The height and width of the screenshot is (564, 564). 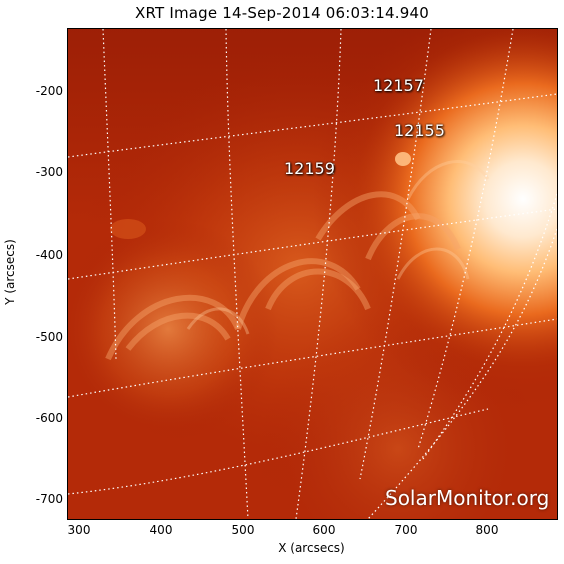 I want to click on y-tick-label: -300, so click(x=49, y=172).